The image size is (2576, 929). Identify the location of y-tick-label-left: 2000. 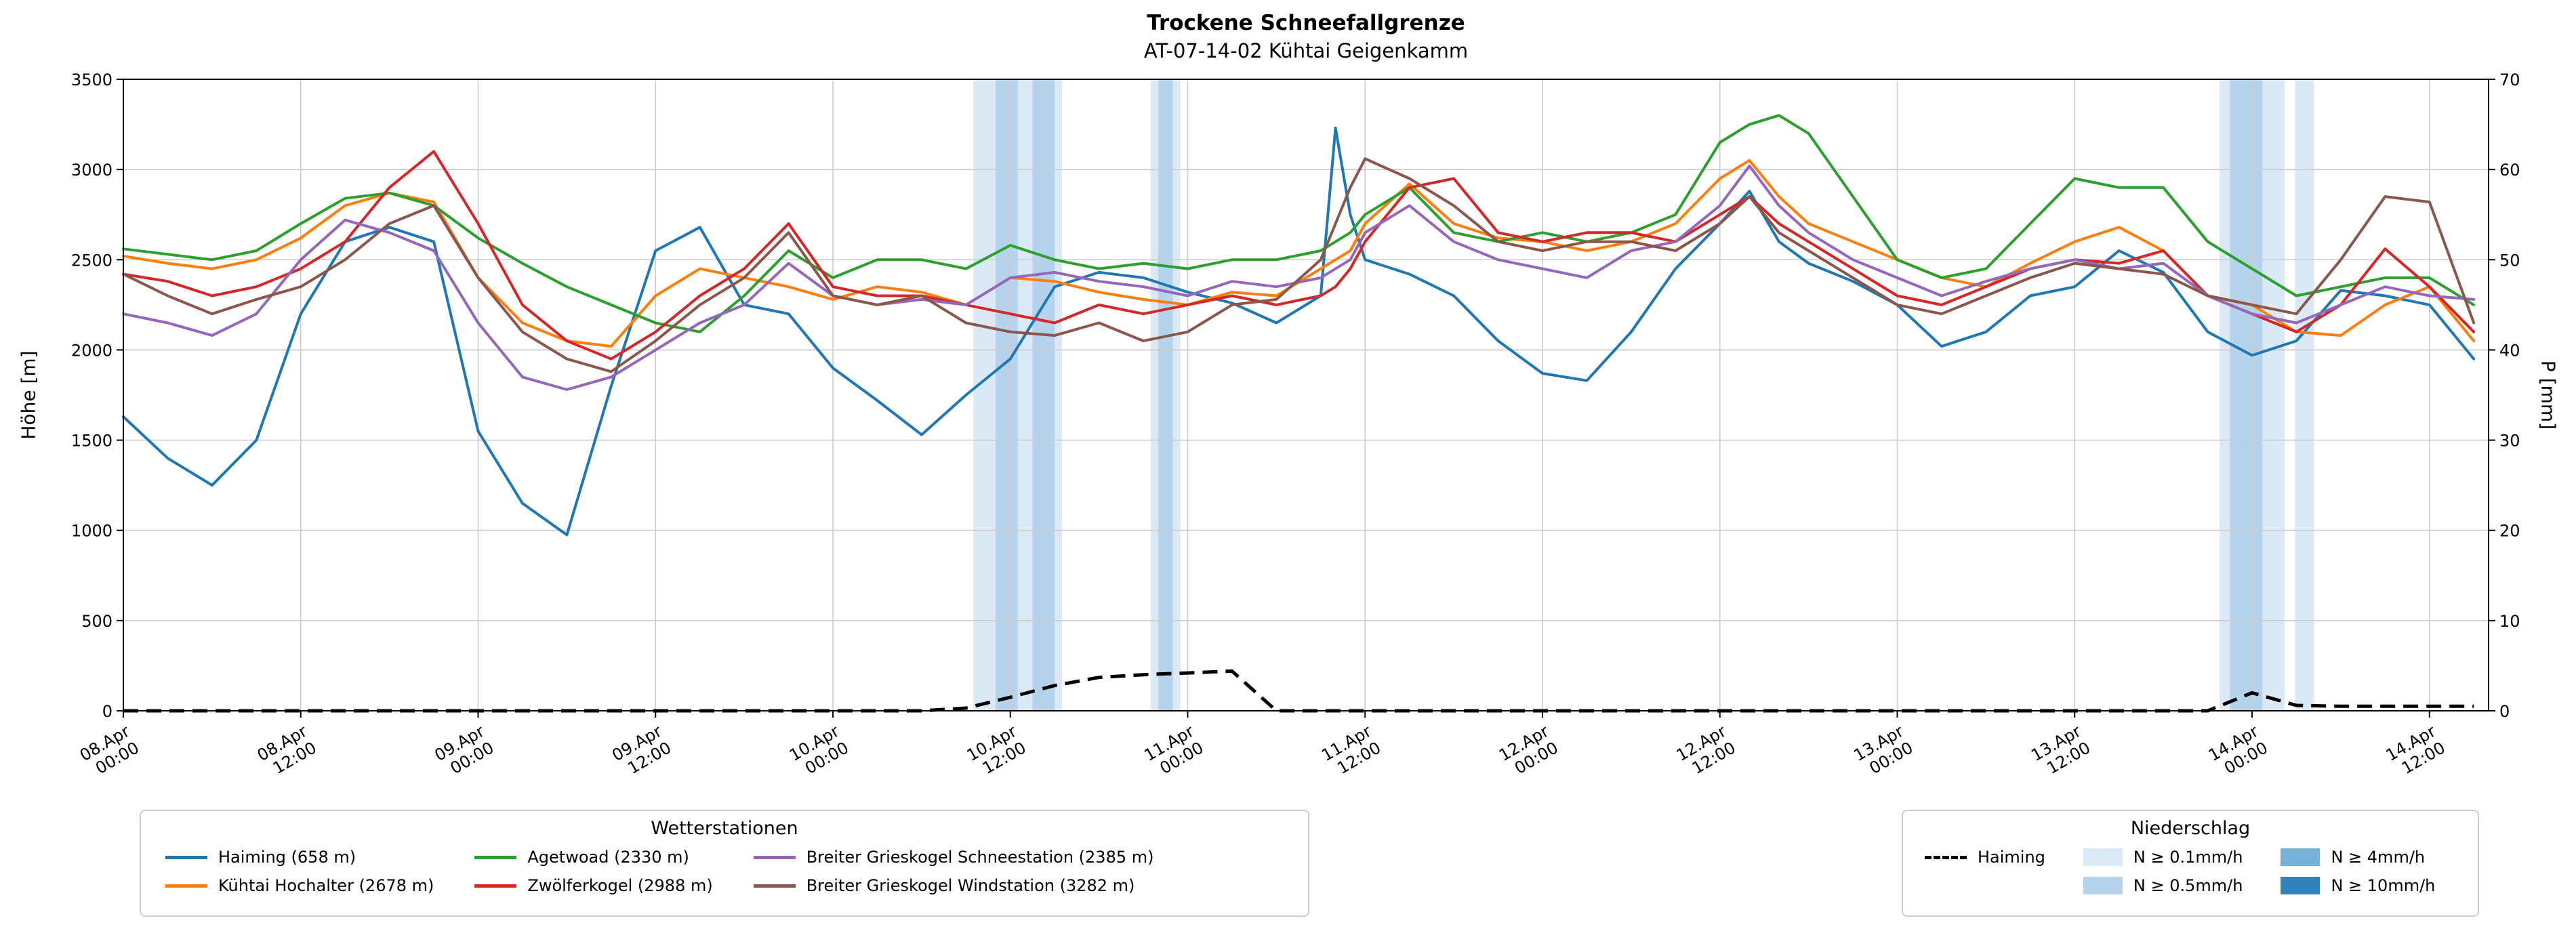
(92, 350).